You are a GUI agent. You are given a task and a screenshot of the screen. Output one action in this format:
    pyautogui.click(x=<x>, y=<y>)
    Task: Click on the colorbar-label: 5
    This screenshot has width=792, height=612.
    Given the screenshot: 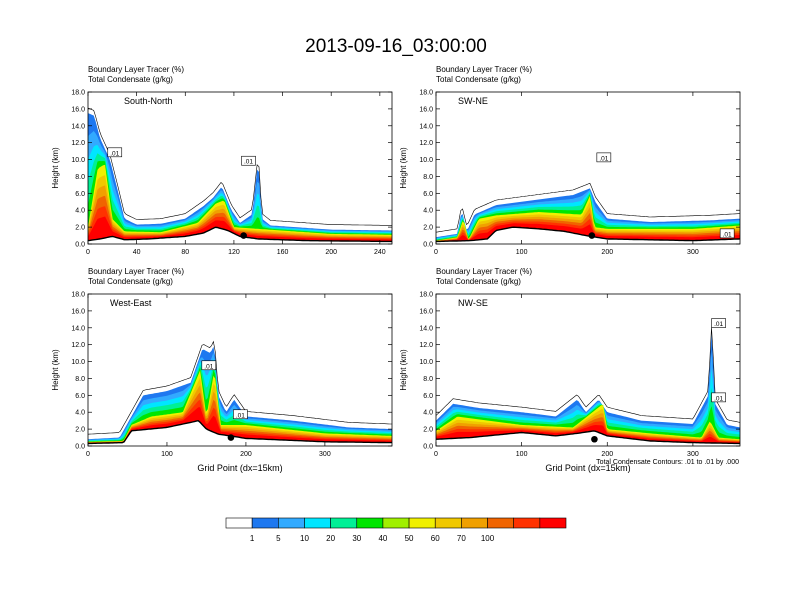 What is the action you would take?
    pyautogui.click(x=278, y=538)
    